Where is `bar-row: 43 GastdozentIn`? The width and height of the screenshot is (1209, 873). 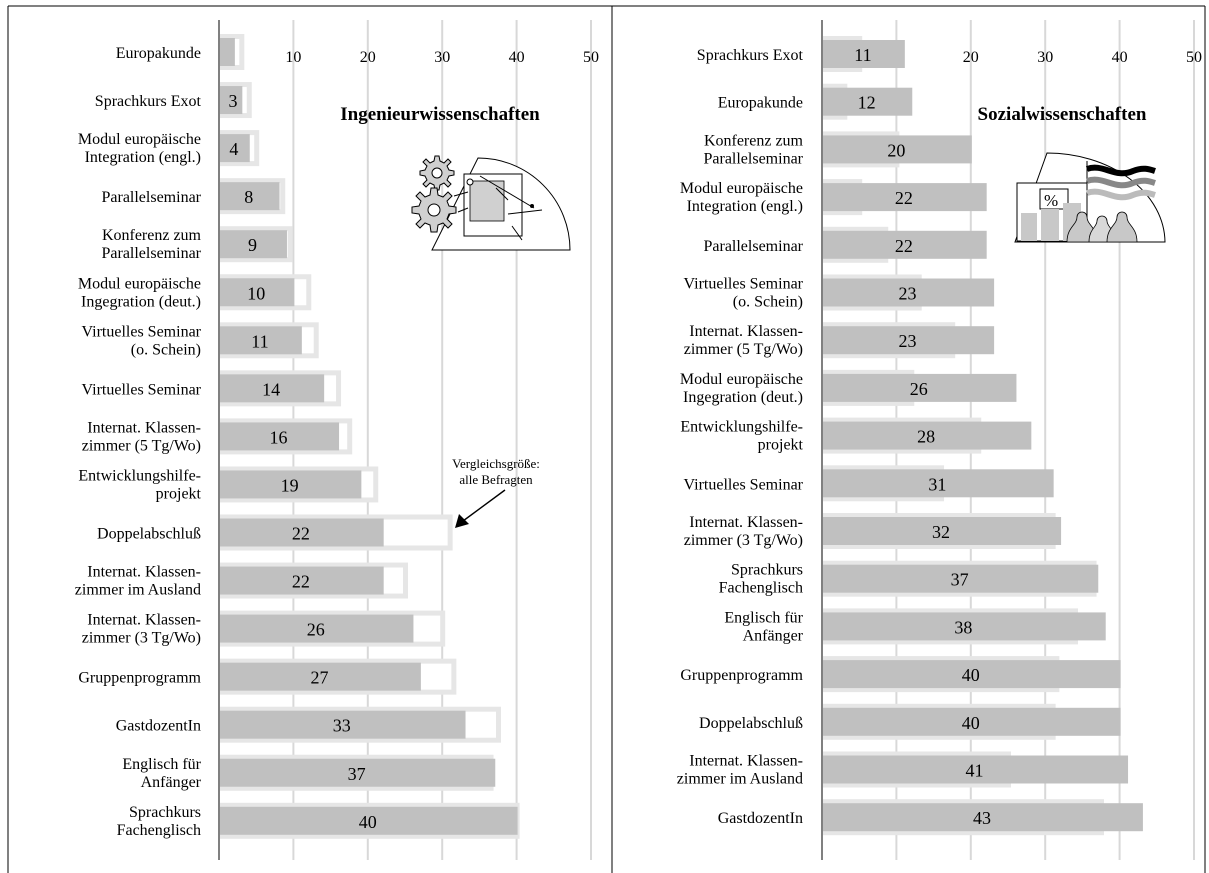
bar-row: 43 GastdozentIn is located at coordinates (930, 817).